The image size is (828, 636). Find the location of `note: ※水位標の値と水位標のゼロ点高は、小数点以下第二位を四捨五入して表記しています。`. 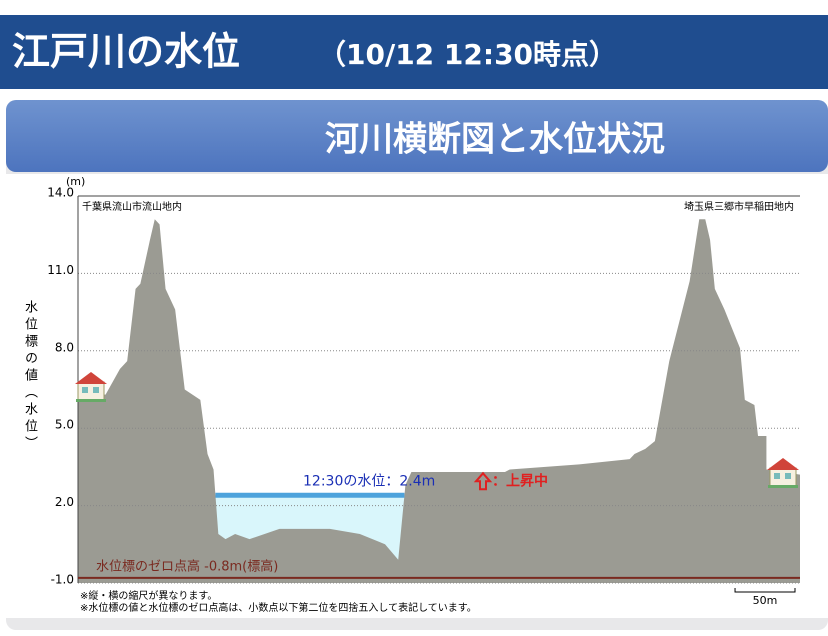

note: ※水位標の値と水位標のゼロ点高は、小数点以下第二位を四捨五入して表記しています。 is located at coordinates (278, 607).